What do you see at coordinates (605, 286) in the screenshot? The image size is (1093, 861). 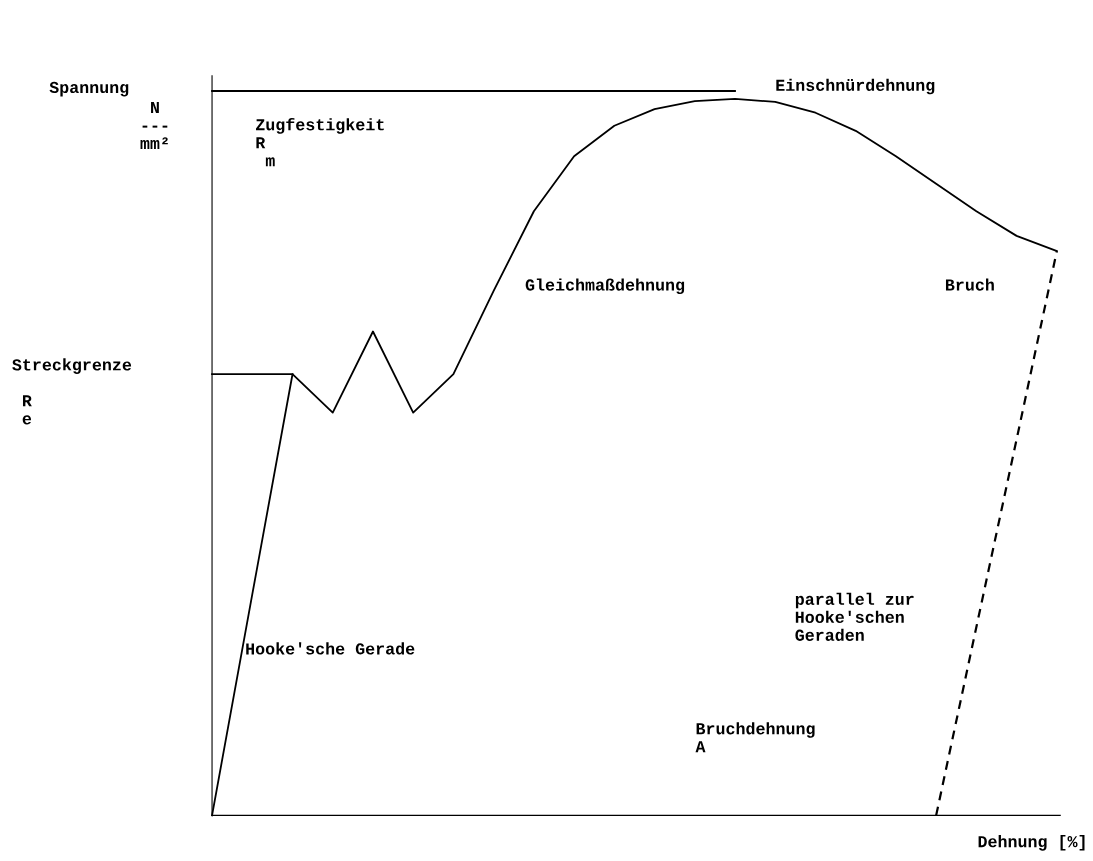 I see `annotation: Gleichmaßdehnung` at bounding box center [605, 286].